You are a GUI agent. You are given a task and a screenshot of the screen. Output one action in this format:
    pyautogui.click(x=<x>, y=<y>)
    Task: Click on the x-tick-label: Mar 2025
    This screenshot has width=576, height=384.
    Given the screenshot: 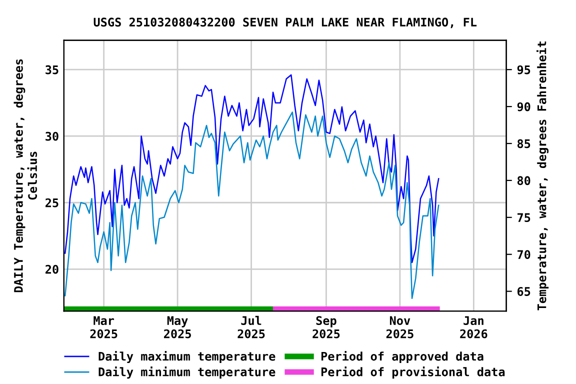 What is the action you would take?
    pyautogui.click(x=104, y=327)
    